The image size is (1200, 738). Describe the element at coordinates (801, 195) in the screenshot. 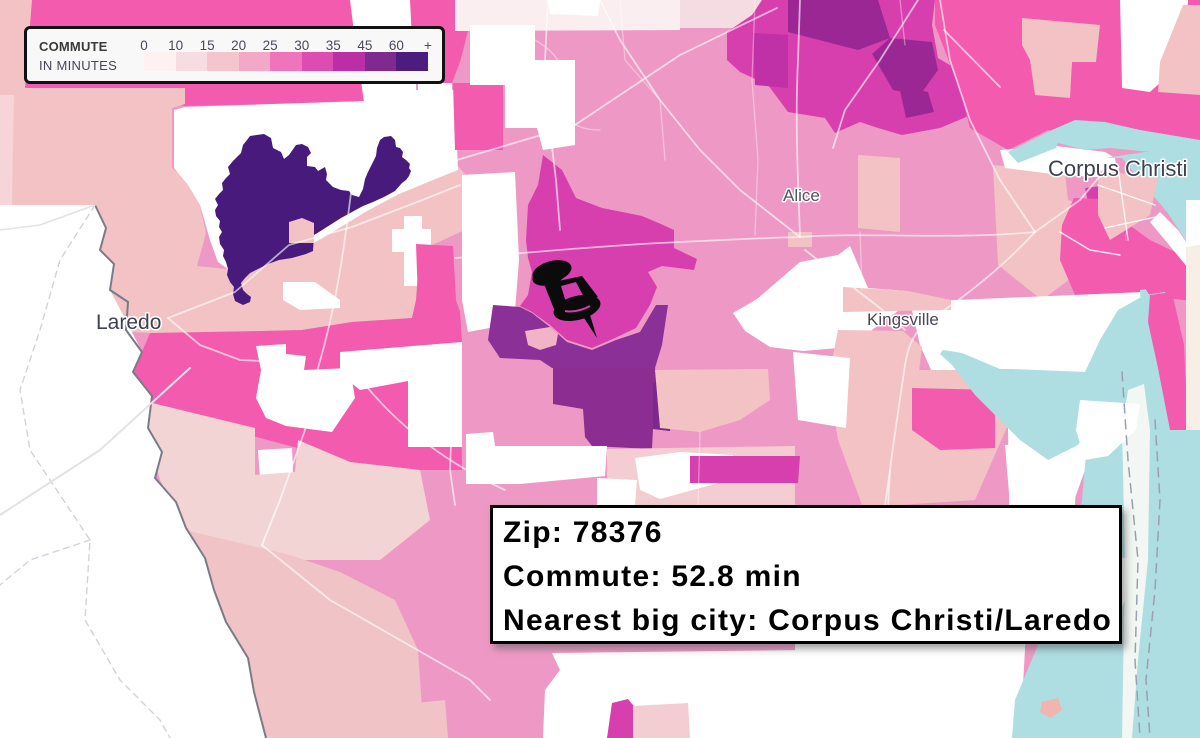

I see `svg-text: Alice` at that location.